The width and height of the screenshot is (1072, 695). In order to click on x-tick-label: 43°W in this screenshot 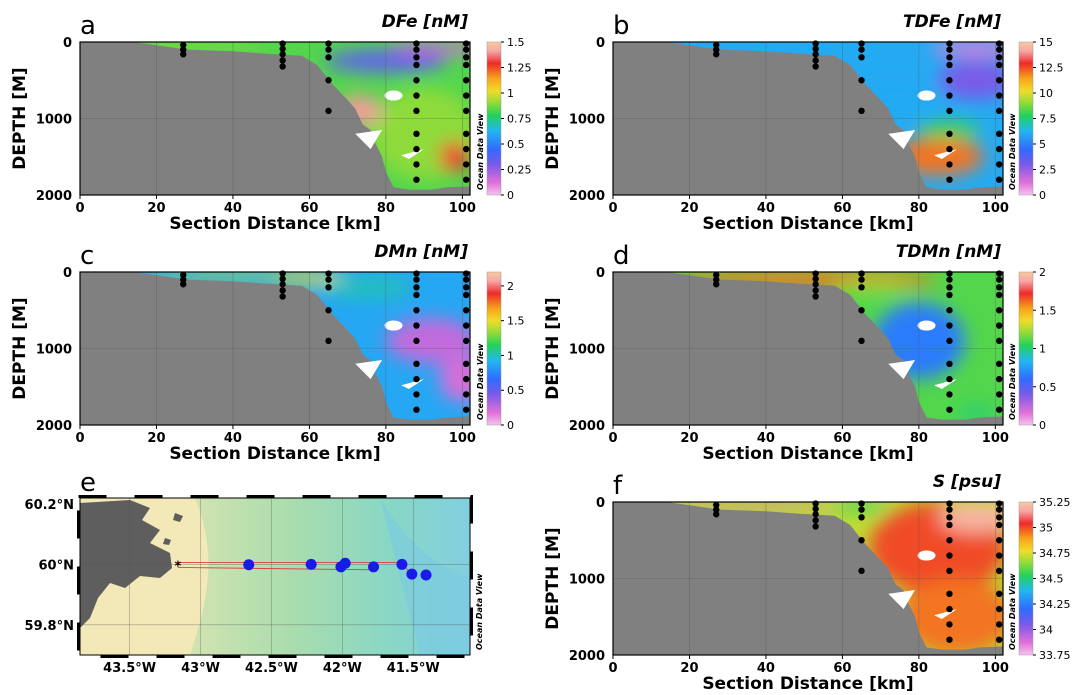, I will do `click(200, 668)`.